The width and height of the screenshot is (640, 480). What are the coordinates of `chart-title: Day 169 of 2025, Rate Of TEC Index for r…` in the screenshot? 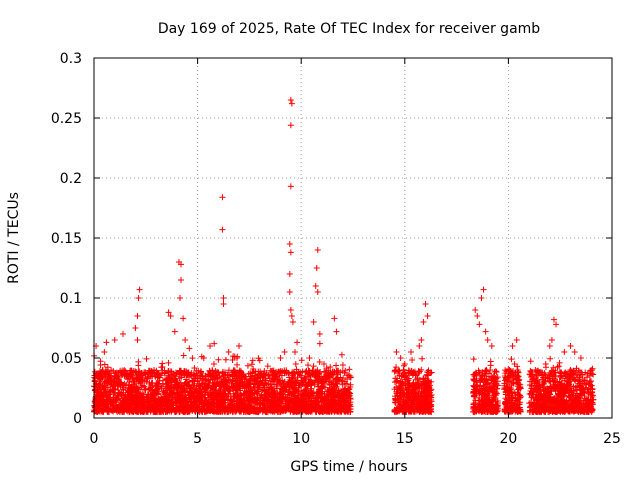 It's located at (349, 29).